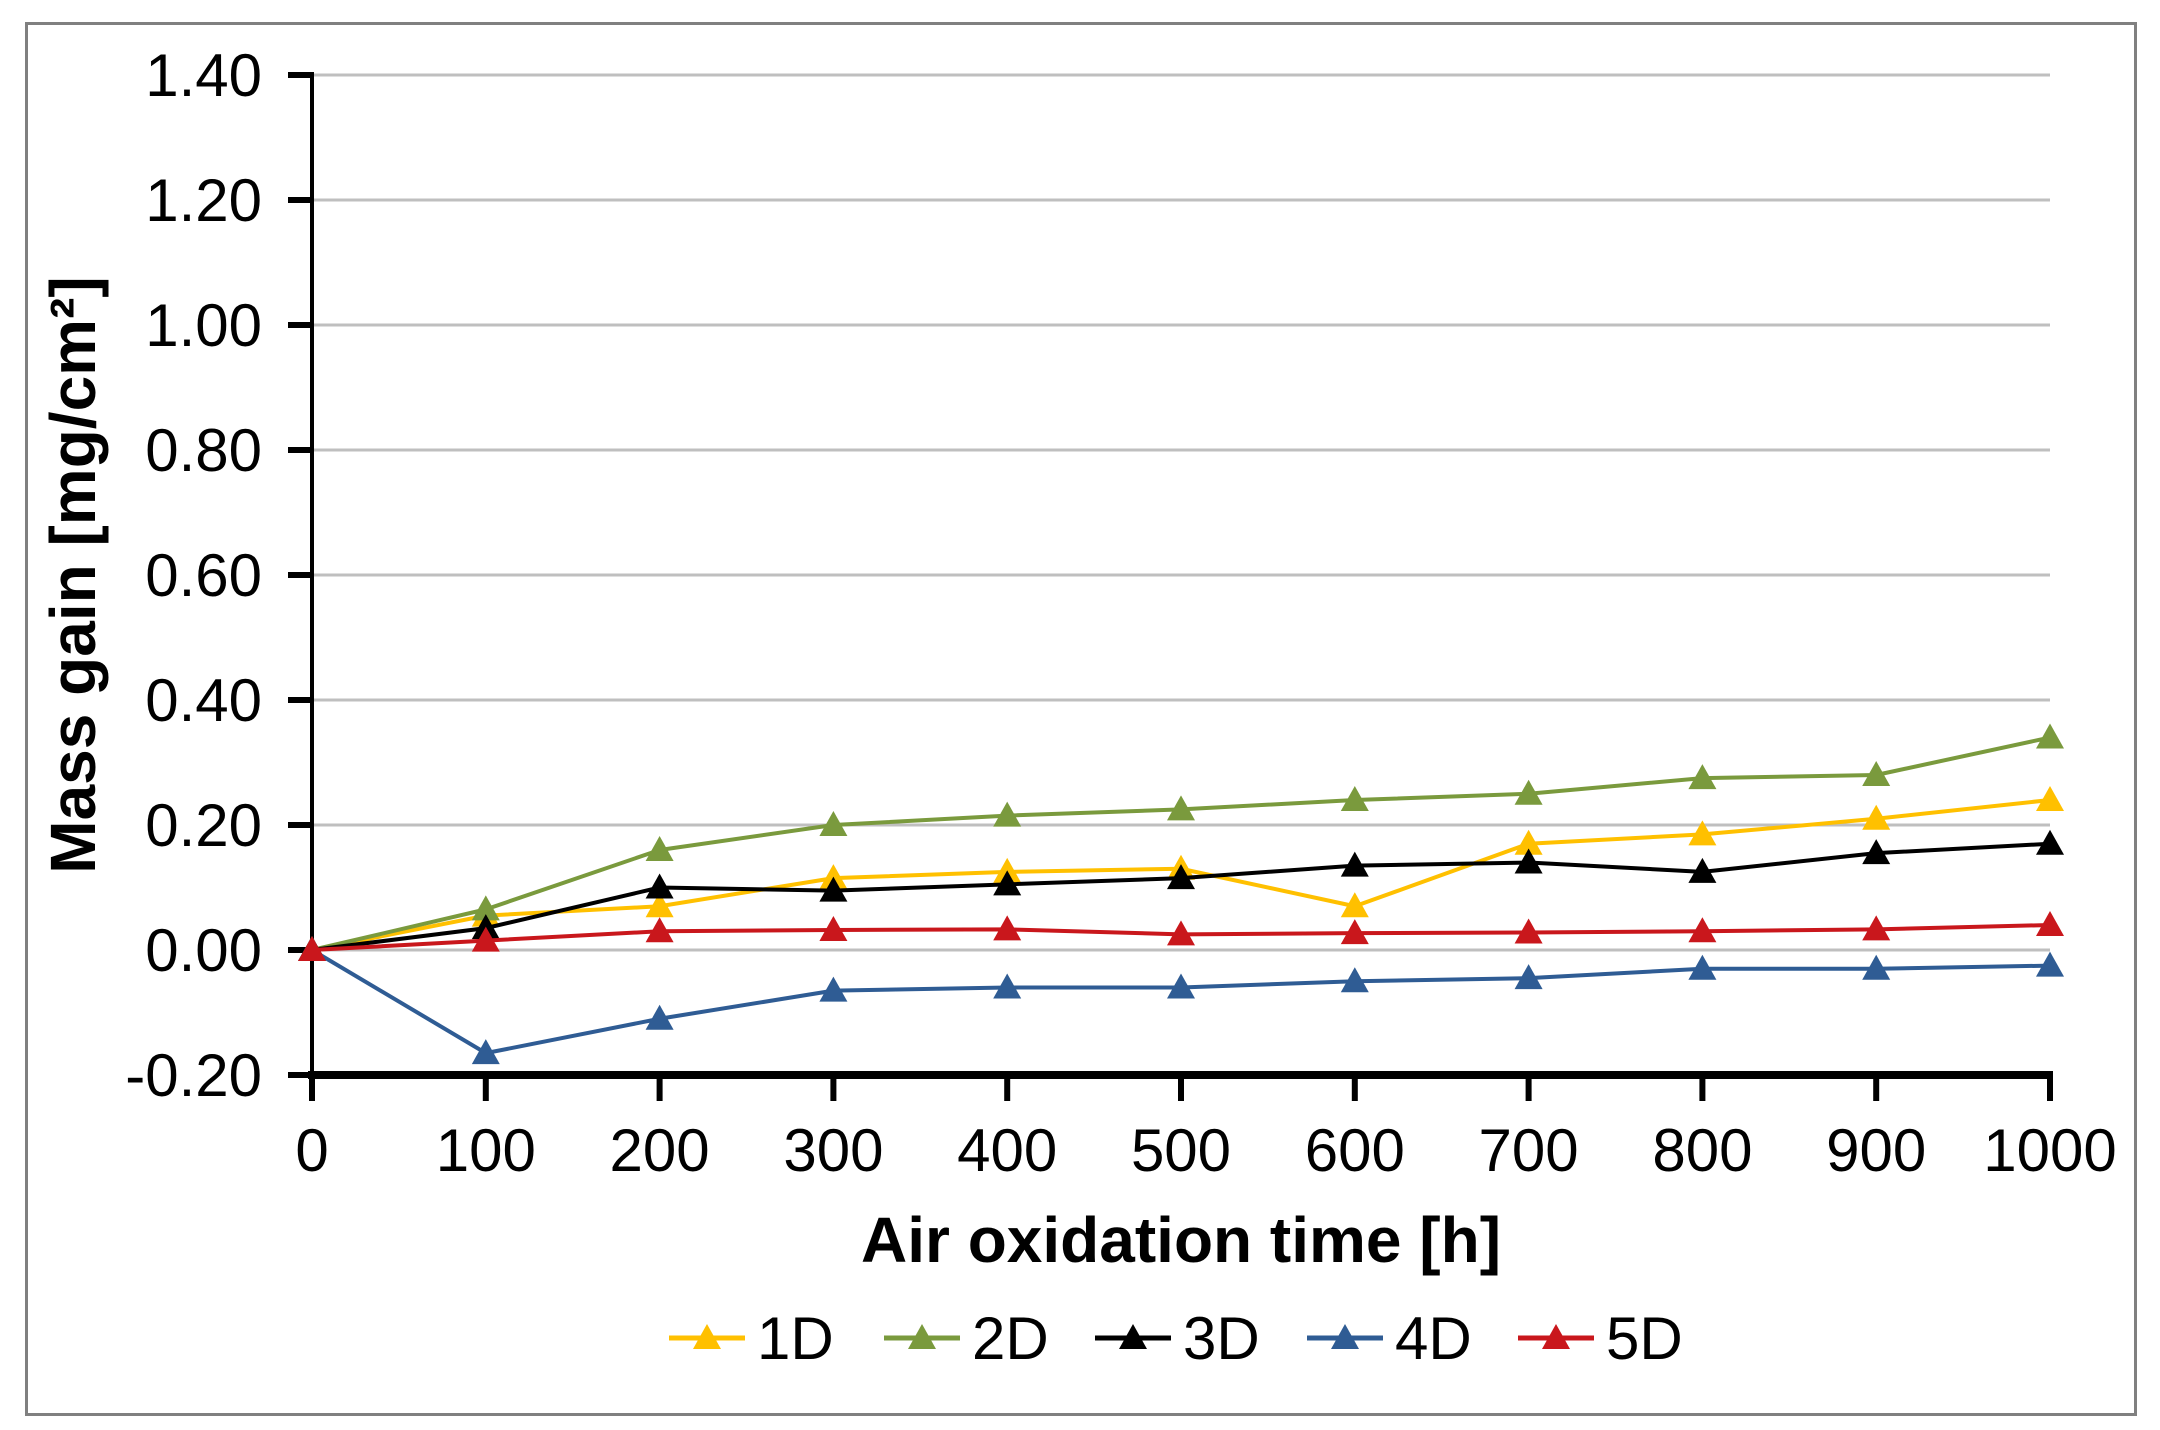 The height and width of the screenshot is (1430, 2160). I want to click on x-tick-label: 0, so click(311, 1150).